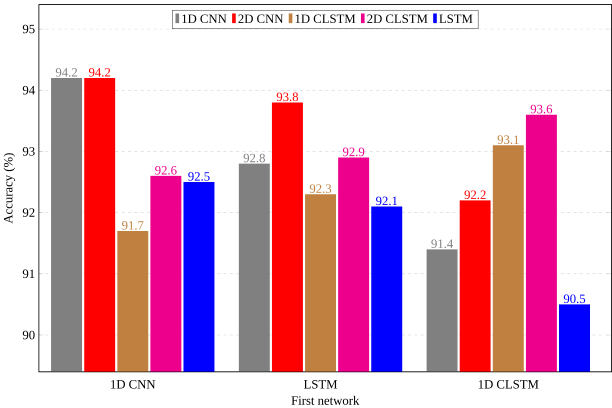  I want to click on data-label: 91.7, so click(133, 225).